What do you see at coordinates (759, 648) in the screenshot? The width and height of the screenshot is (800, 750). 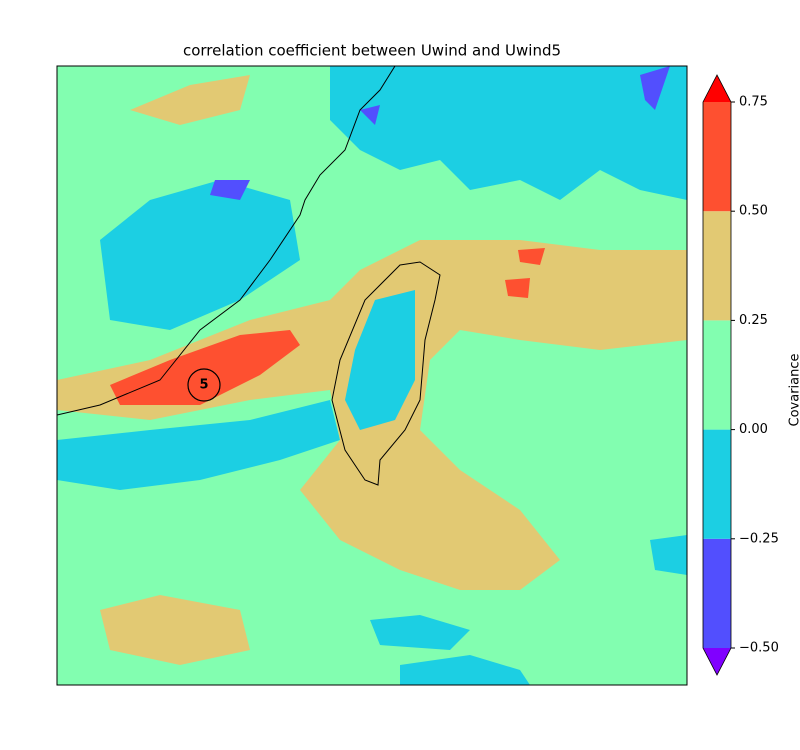 I see `colorbar-tick-label: −0.50` at bounding box center [759, 648].